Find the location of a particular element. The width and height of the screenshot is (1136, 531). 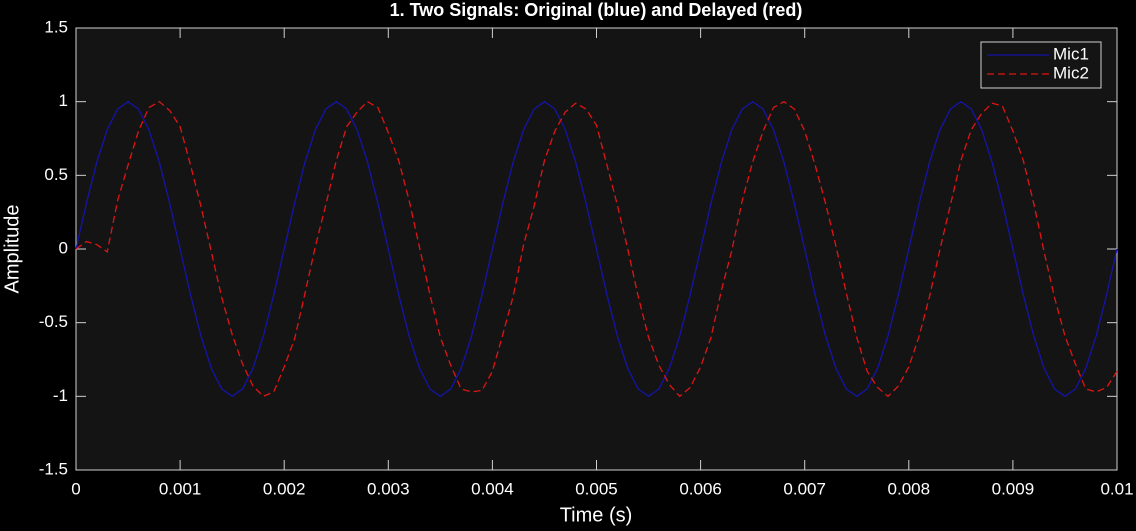

x-tick-label: 0 is located at coordinates (75, 488).